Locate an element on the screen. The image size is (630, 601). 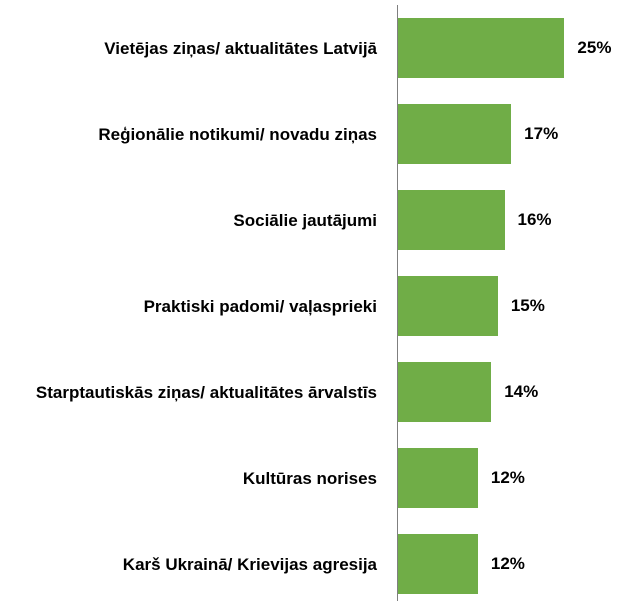
category-label: Sociālie jautājumi is located at coordinates (305, 220).